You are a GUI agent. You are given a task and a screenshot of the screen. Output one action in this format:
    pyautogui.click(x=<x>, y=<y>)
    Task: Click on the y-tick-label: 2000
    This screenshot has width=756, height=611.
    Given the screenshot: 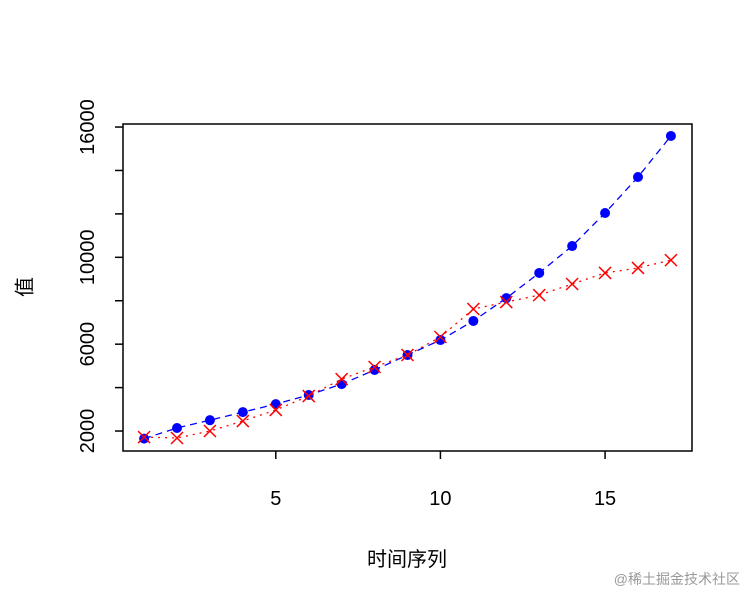 What is the action you would take?
    pyautogui.click(x=88, y=431)
    